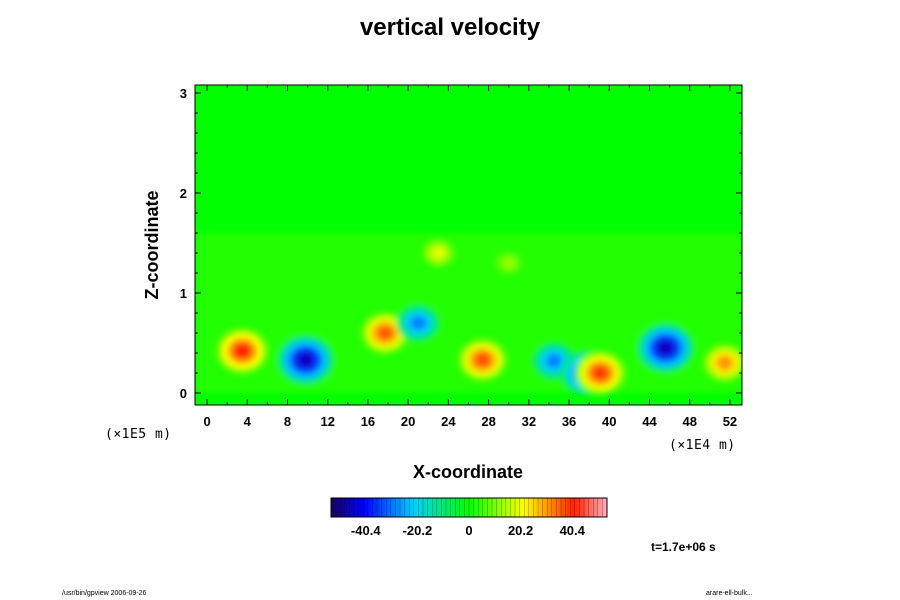  I want to click on x-tick-label-7: 28, so click(488, 421).